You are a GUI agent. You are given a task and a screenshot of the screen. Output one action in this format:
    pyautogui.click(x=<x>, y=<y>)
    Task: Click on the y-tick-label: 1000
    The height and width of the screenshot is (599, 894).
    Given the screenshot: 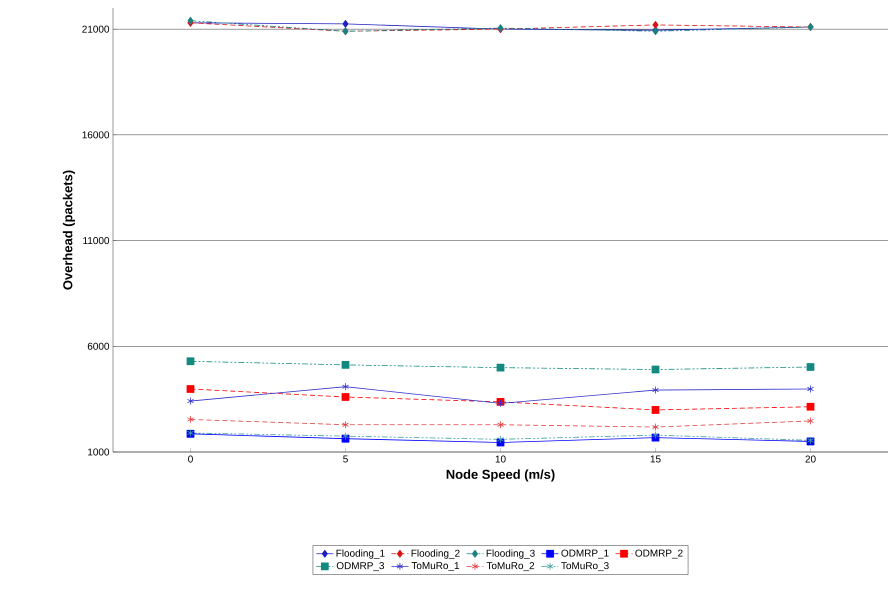 What is the action you would take?
    pyautogui.click(x=99, y=452)
    